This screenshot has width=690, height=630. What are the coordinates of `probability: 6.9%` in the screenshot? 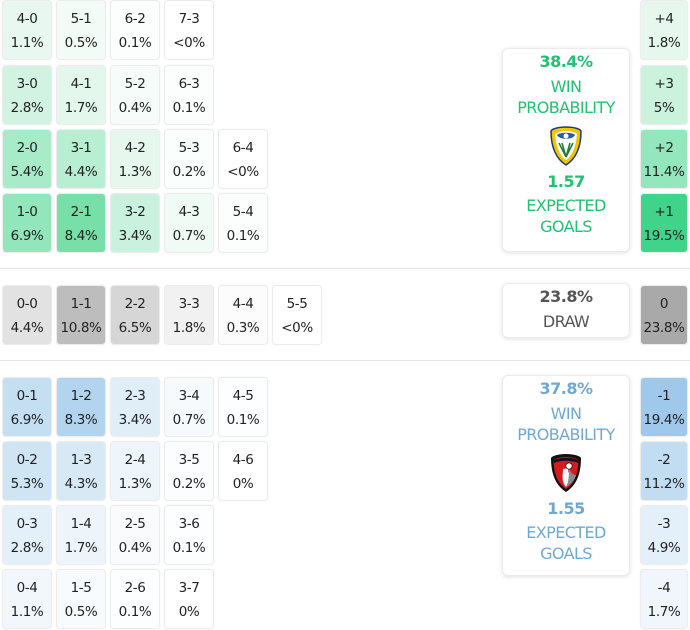 It's located at (27, 236).